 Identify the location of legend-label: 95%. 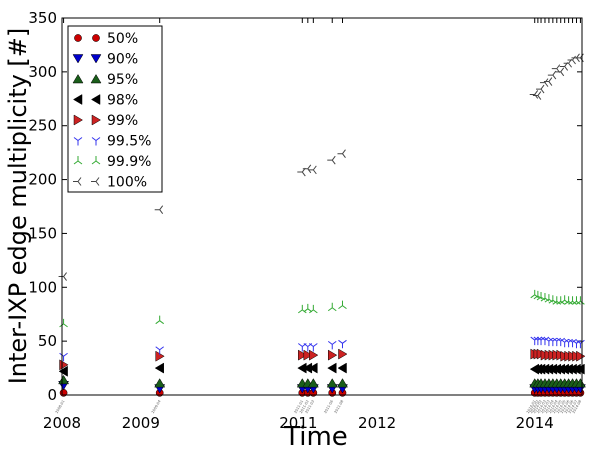
(122, 80).